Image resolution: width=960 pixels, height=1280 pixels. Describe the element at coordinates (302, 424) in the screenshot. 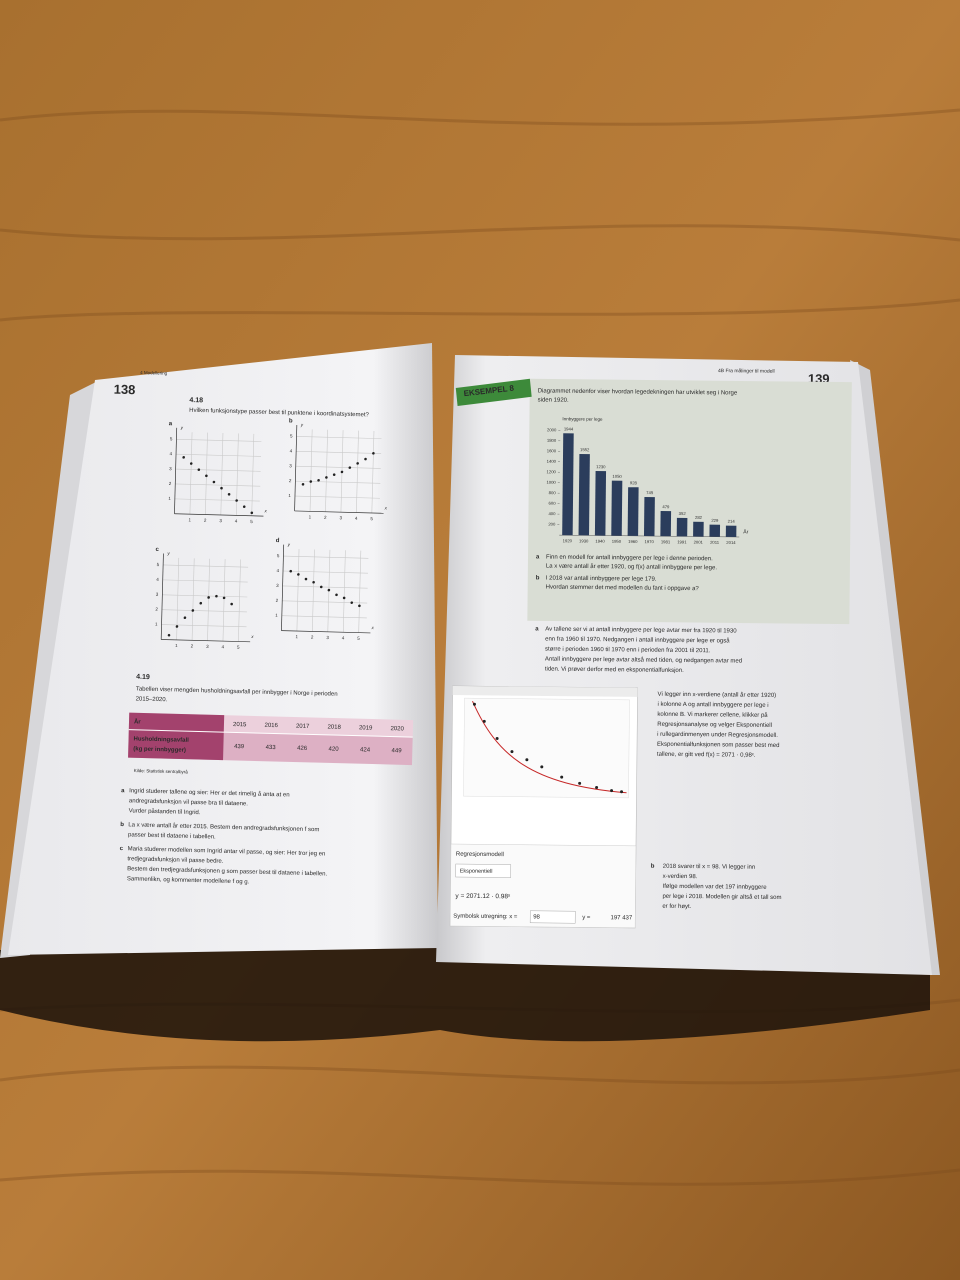

I see `y-axis-label: y` at that location.